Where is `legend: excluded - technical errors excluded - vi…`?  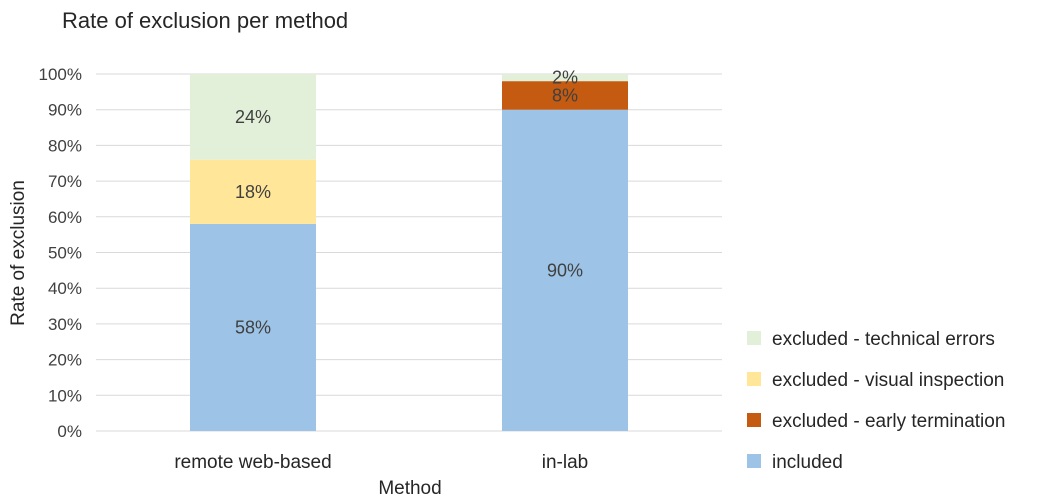
legend: excluded - technical errors excluded - vi… is located at coordinates (876, 401).